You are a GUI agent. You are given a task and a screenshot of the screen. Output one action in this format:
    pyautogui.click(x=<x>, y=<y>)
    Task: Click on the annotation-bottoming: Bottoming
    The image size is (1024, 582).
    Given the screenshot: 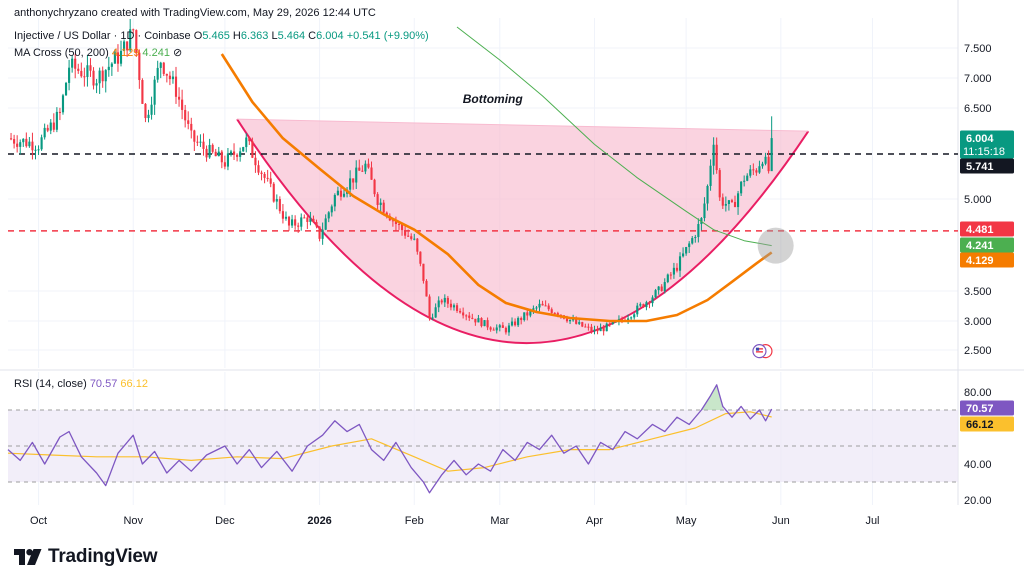 What is the action you would take?
    pyautogui.click(x=493, y=99)
    